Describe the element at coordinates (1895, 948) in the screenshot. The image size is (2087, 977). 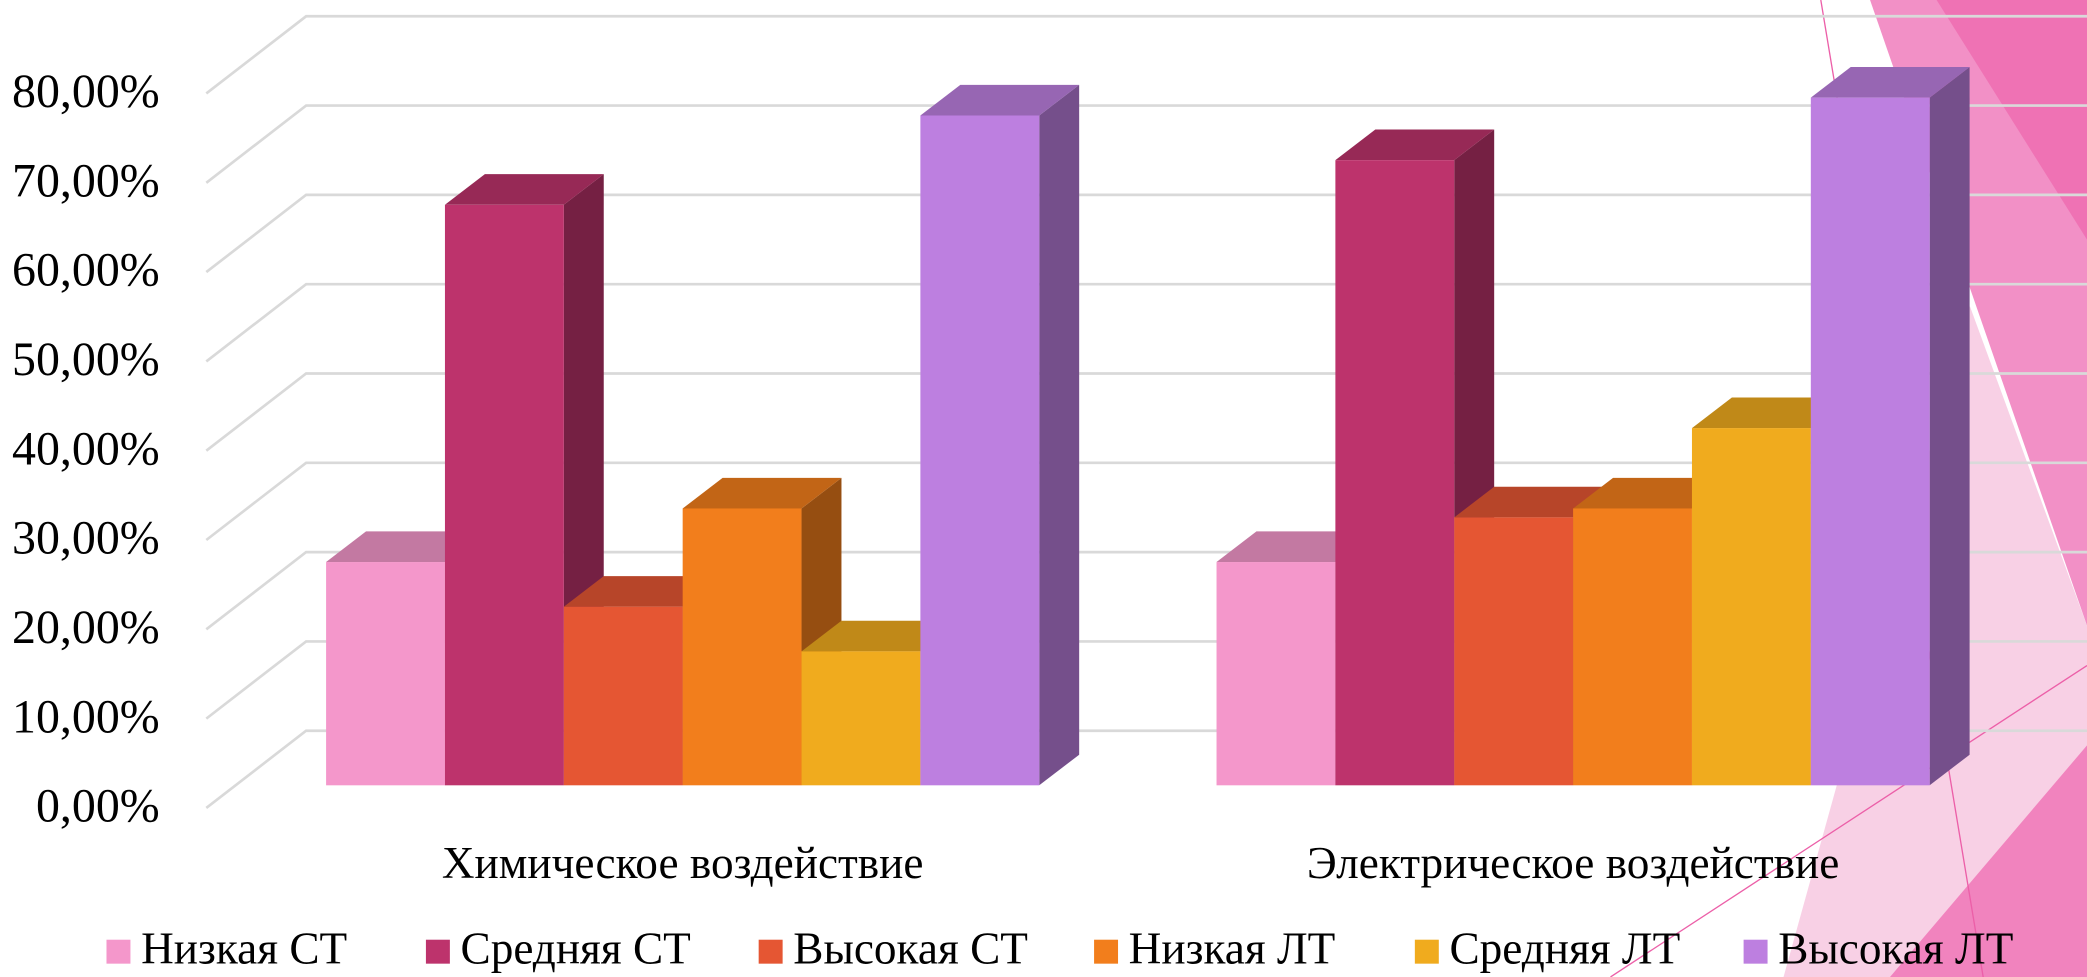
I see `legend-label: Высокая ЛТ` at that location.